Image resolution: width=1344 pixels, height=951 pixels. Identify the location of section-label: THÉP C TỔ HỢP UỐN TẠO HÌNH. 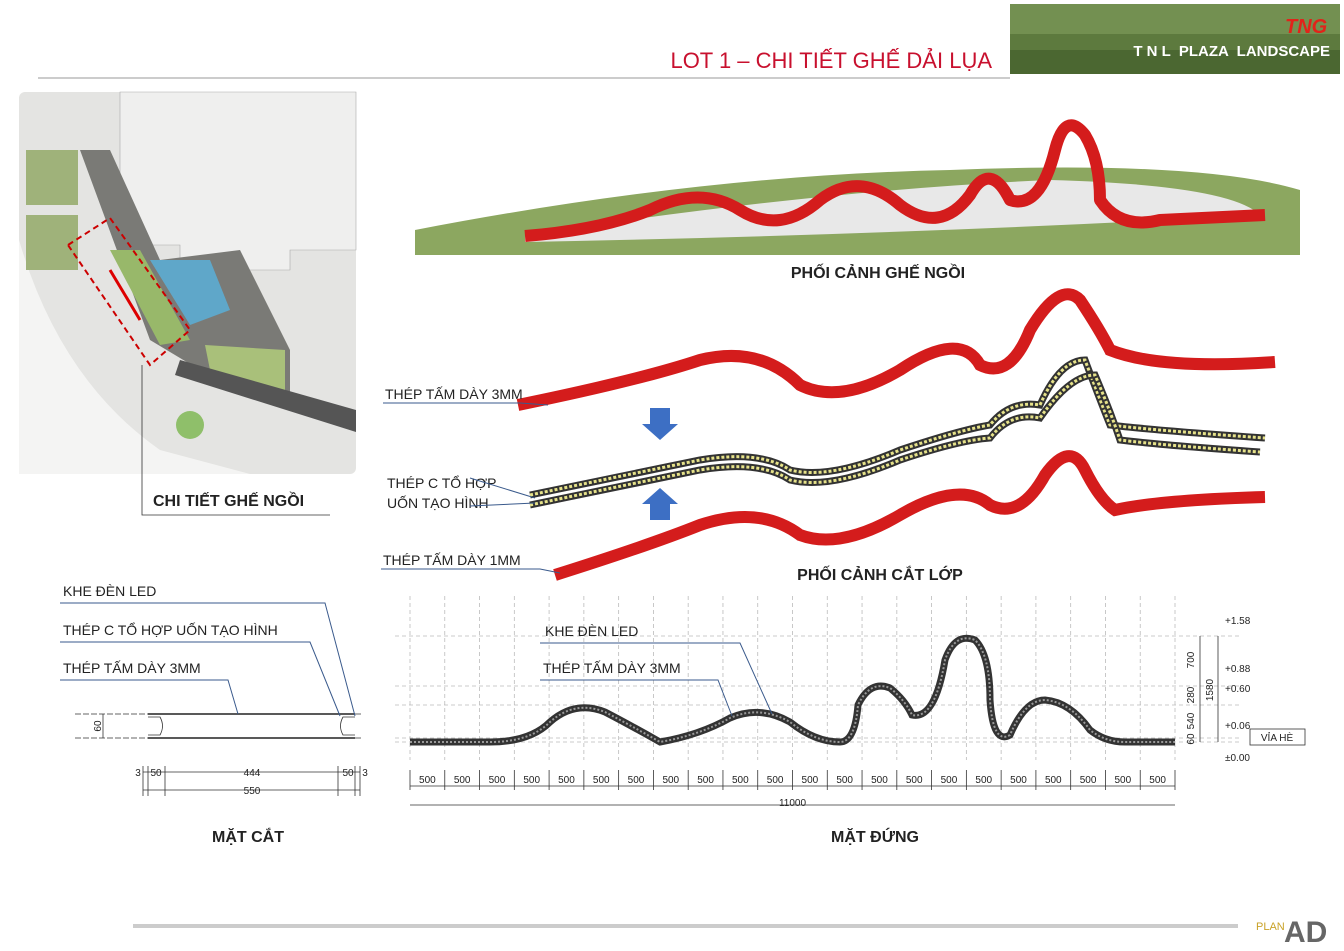
(170, 629).